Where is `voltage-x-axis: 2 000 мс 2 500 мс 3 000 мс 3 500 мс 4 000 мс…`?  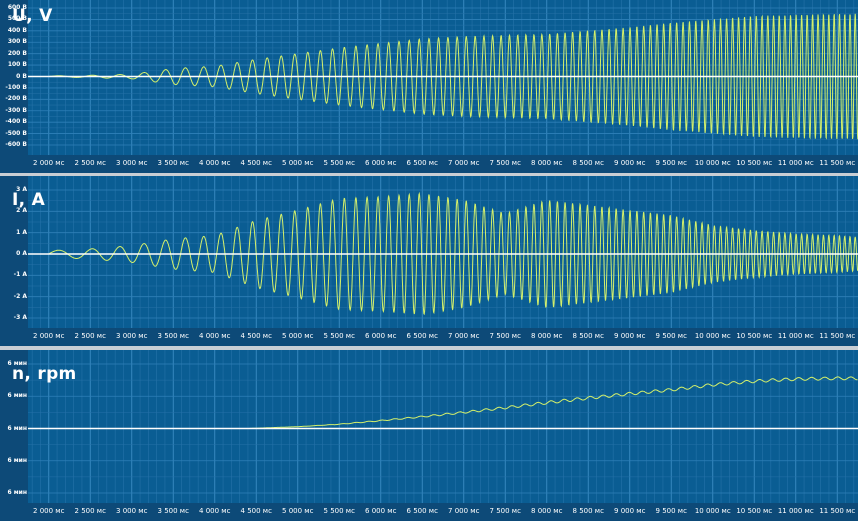
voltage-x-axis: 2 000 мс 2 500 мс 3 000 мс 3 500 мс 4 000 мс… is located at coordinates (429, 164).